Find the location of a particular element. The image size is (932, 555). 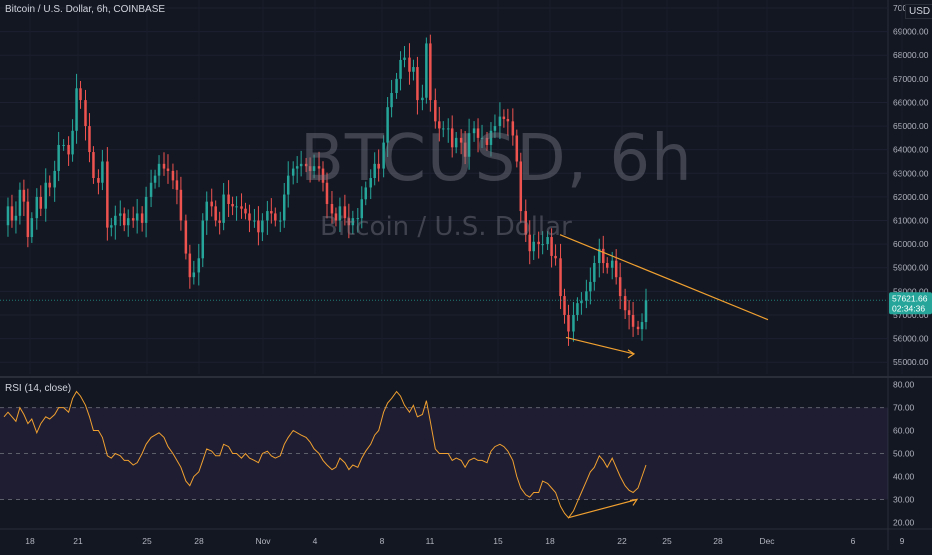

price-tick-label: 60000.00 is located at coordinates (911, 244).